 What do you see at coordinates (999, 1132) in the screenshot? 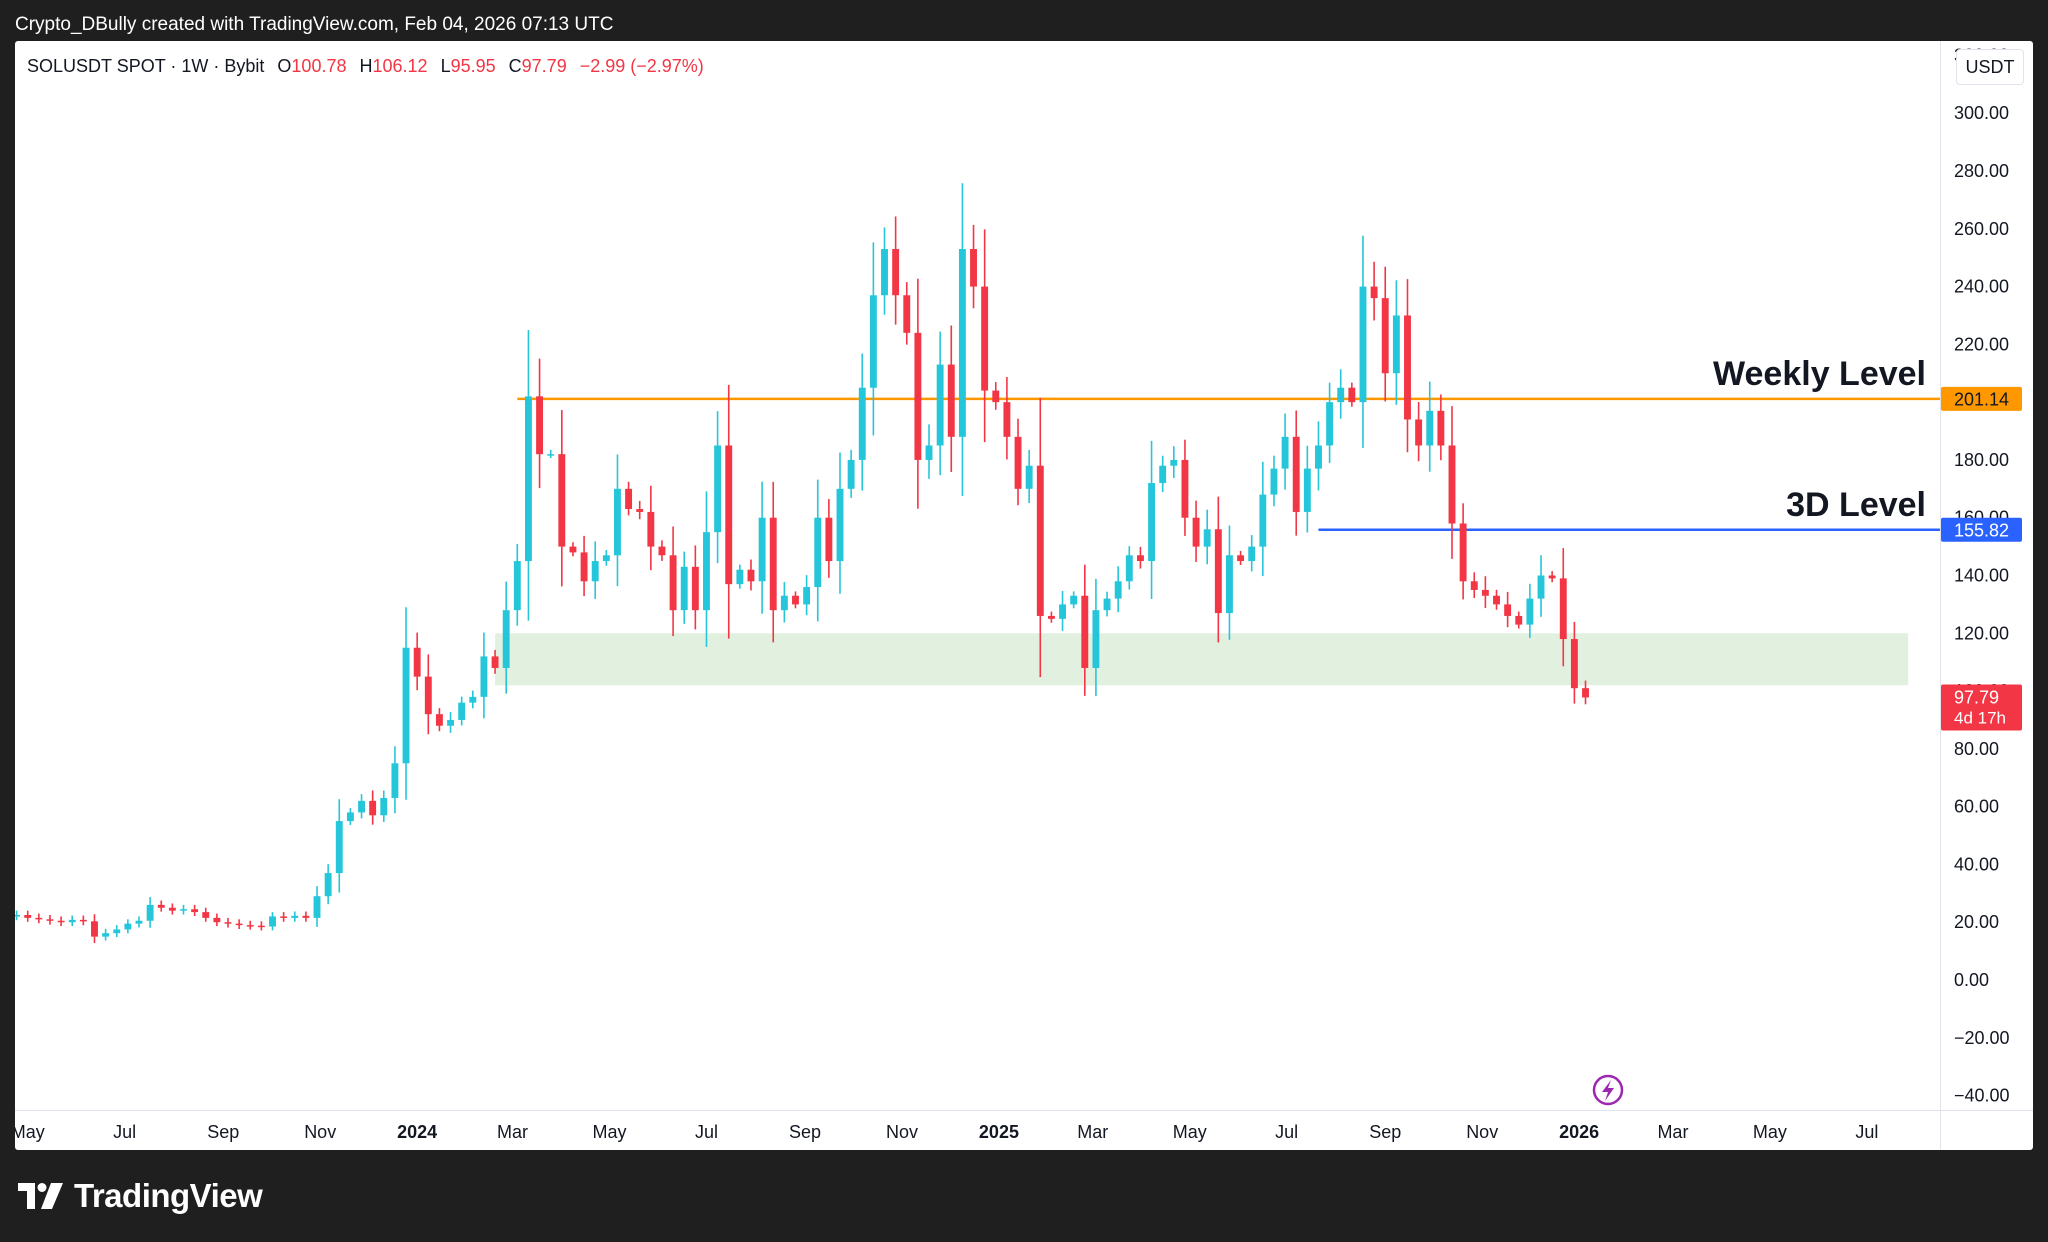
I see `x-tick-label: 2025` at bounding box center [999, 1132].